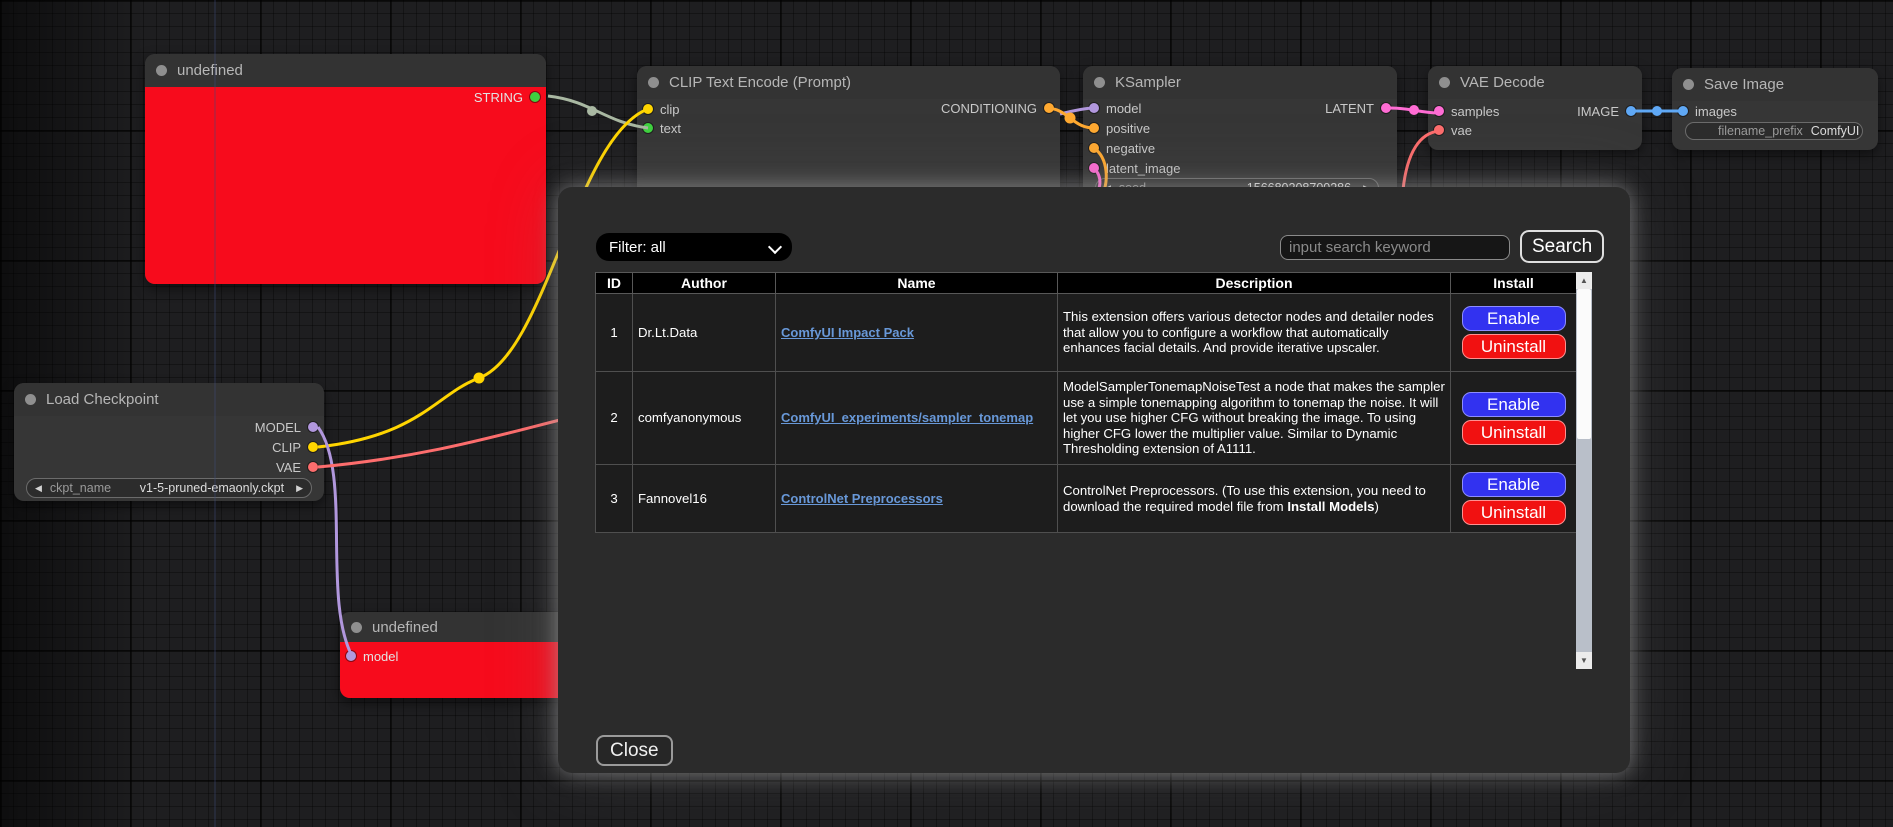 The width and height of the screenshot is (1893, 827). I want to click on node-vae-decode: VAE Decode samples vae IMAGE, so click(1535, 108).